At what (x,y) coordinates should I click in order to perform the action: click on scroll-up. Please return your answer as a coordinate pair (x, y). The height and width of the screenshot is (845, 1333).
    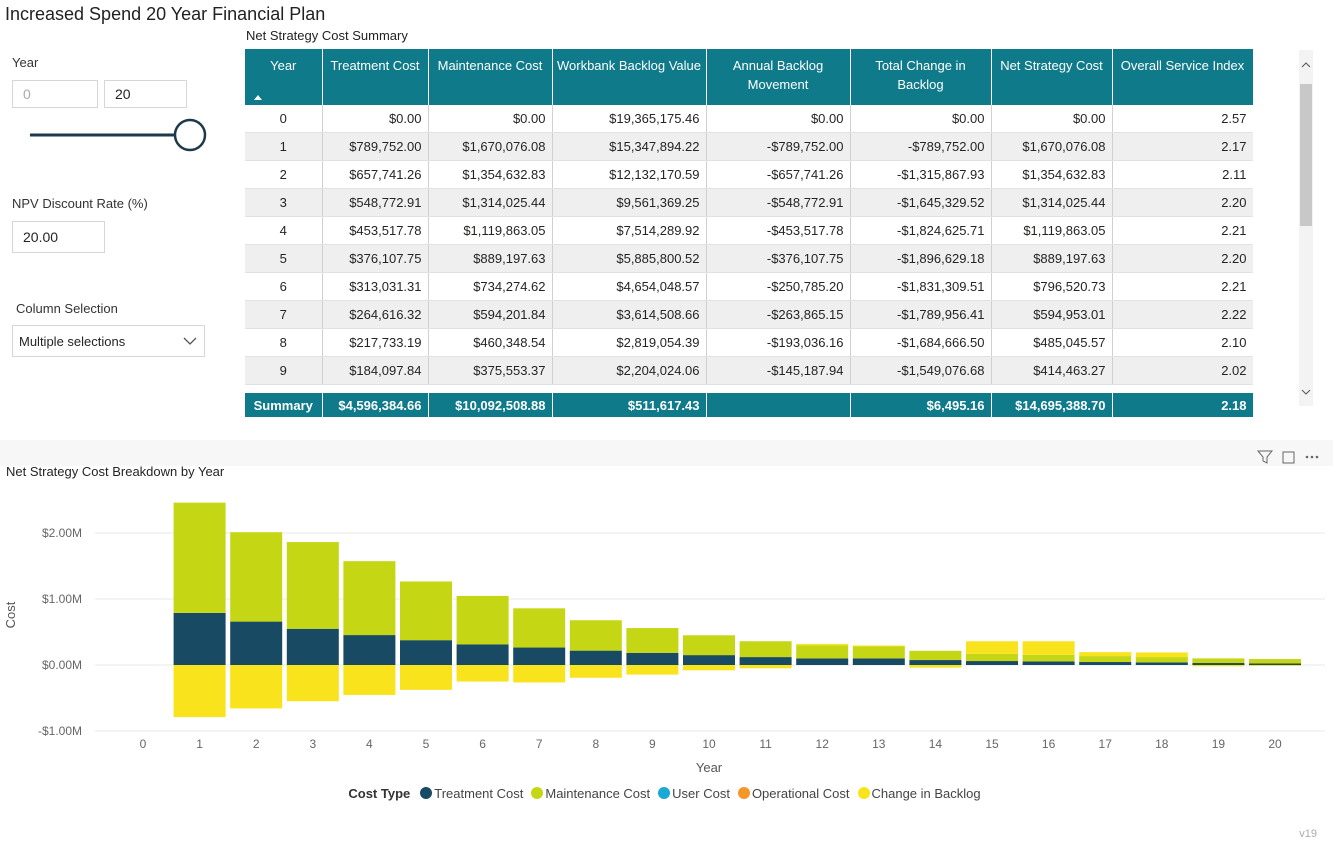
    Looking at the image, I should click on (1306, 65).